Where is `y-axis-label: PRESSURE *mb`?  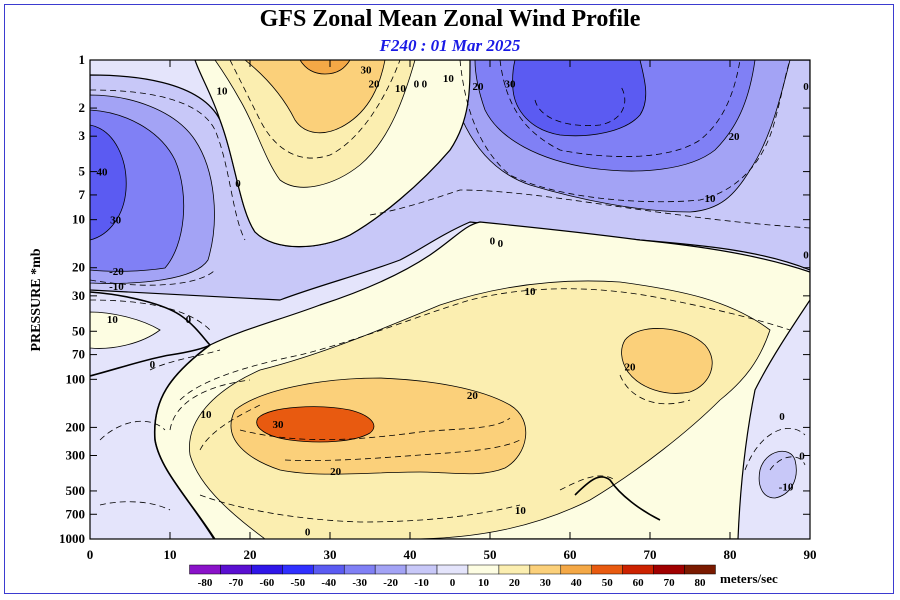 y-axis-label: PRESSURE *mb is located at coordinates (36, 299).